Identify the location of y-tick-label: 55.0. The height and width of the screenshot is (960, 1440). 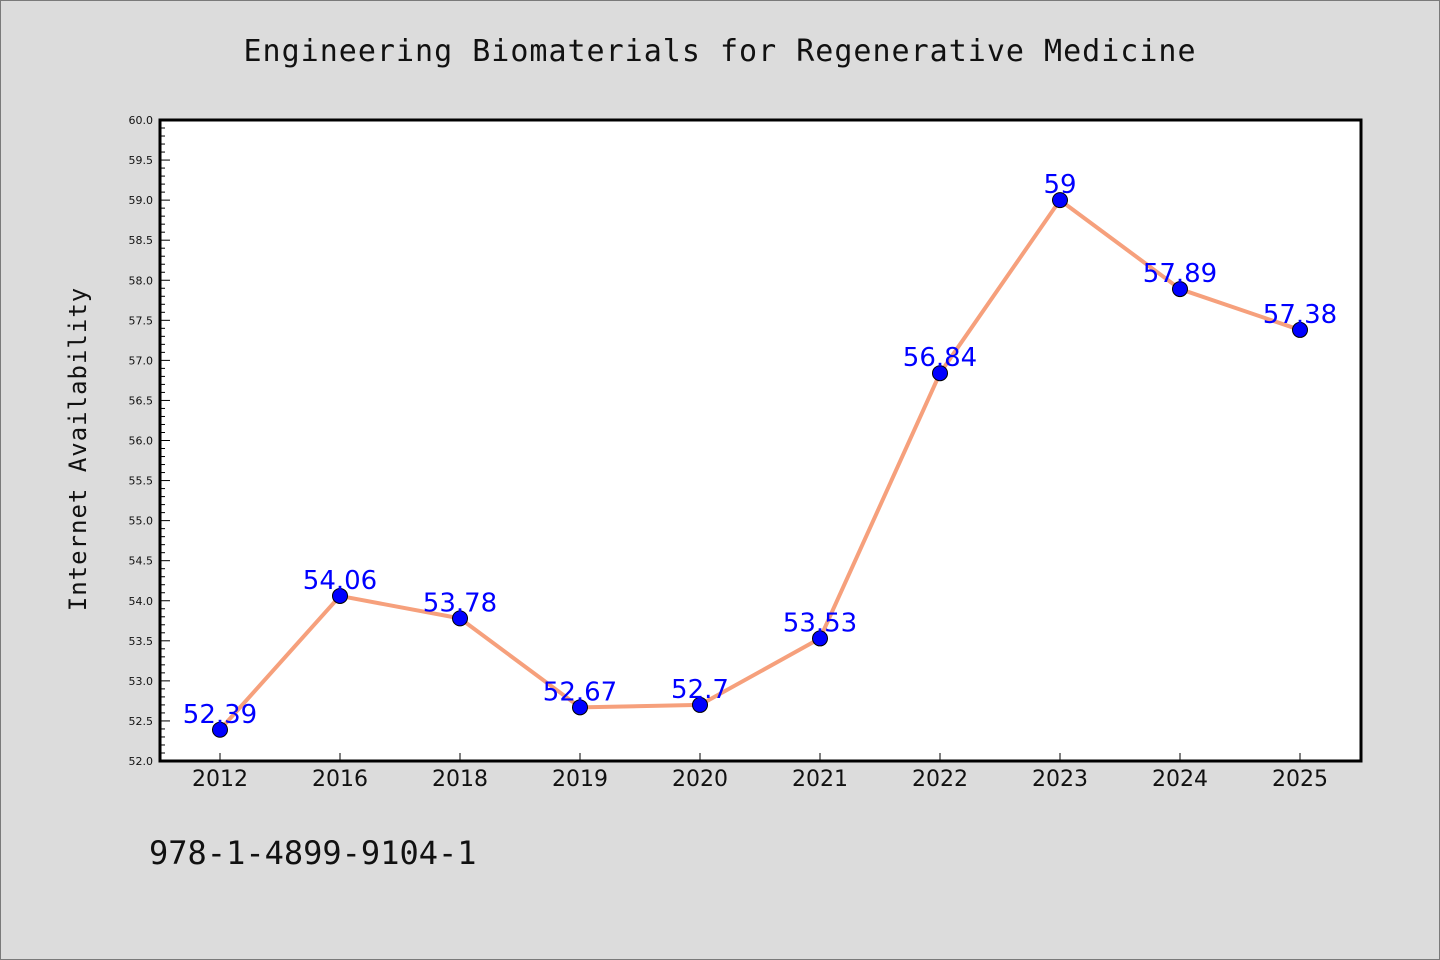
(141, 521).